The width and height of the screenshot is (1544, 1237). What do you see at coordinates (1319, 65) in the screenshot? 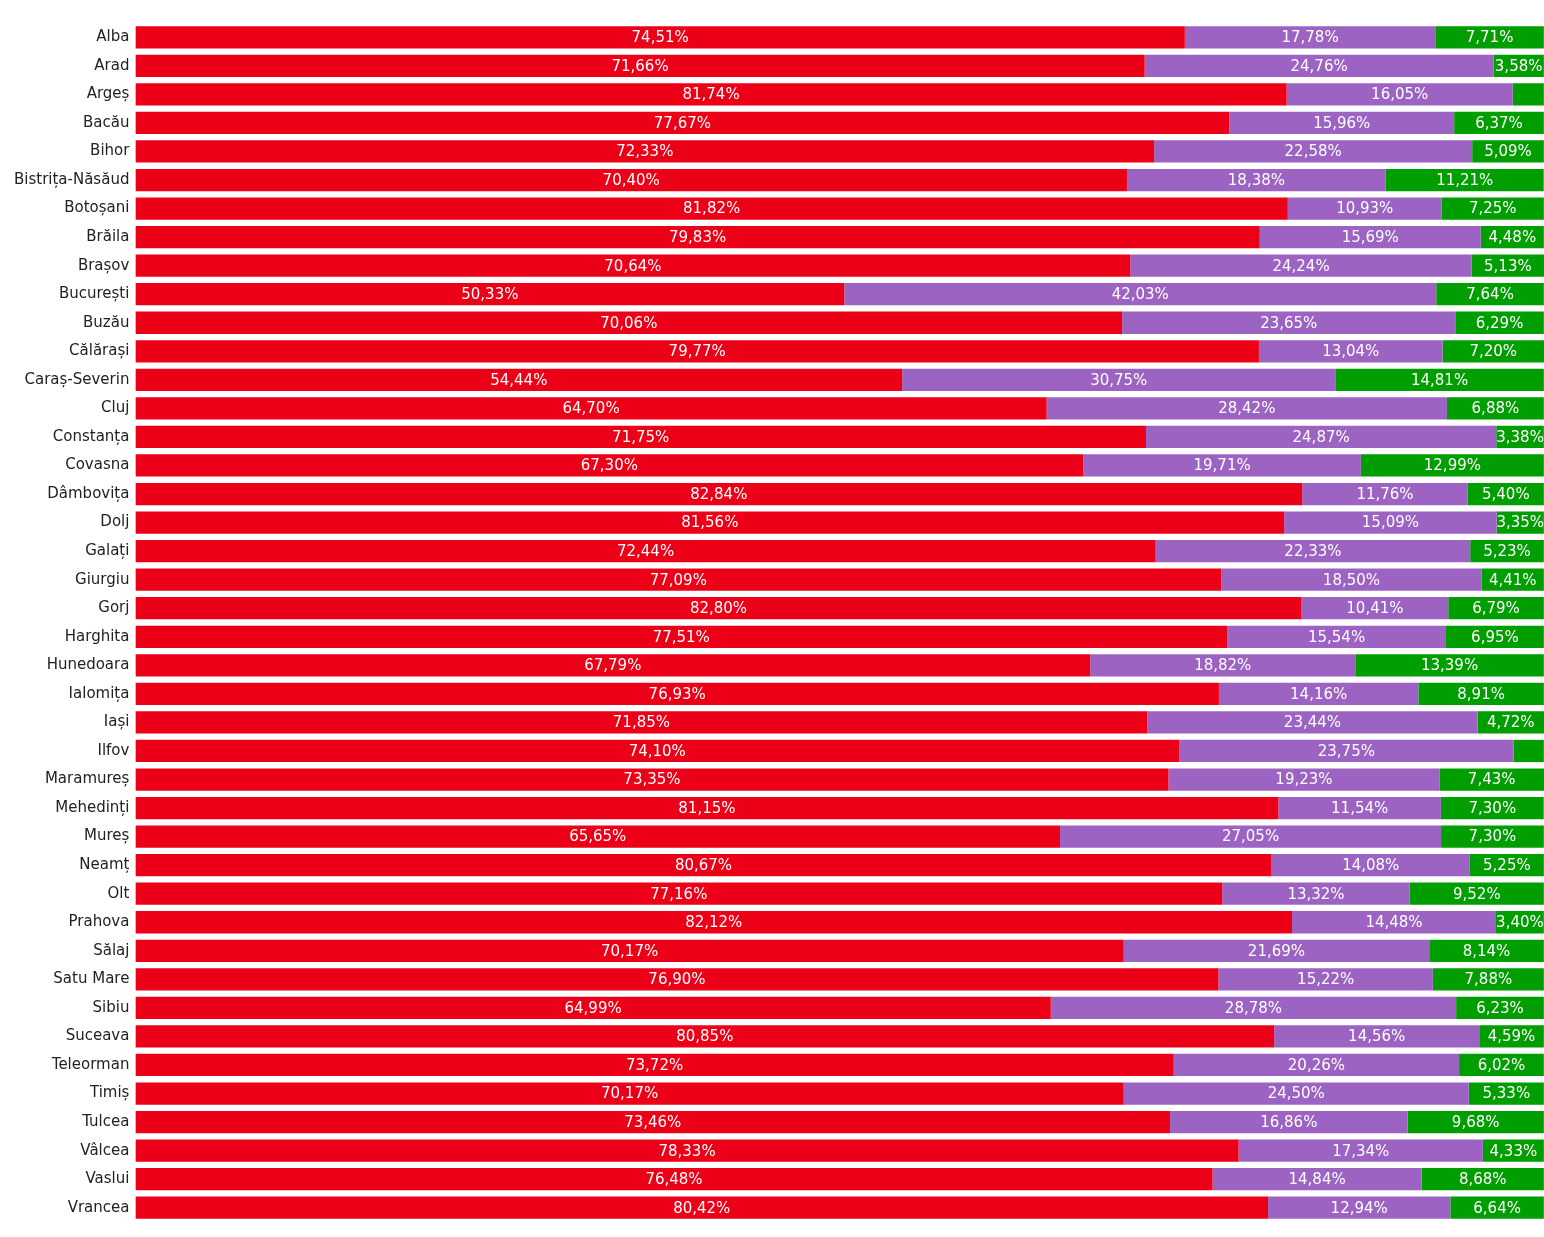
I see `data-label: 24,76%` at bounding box center [1319, 65].